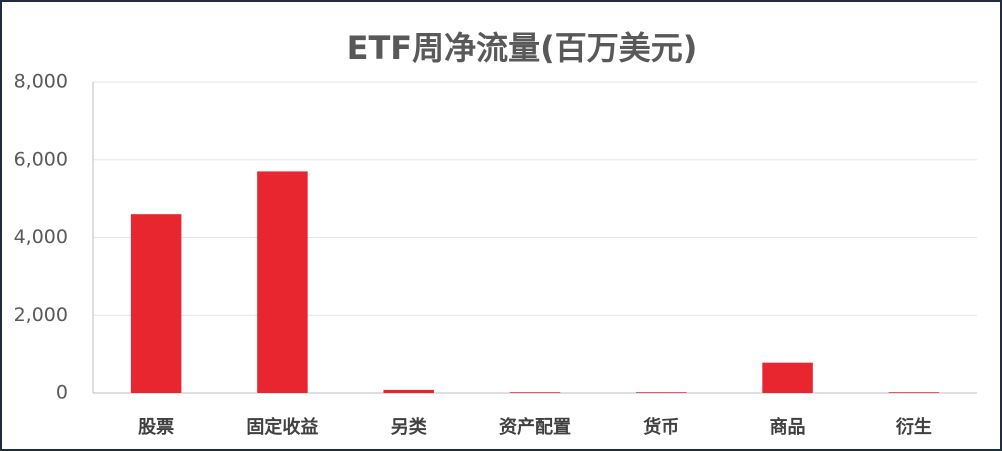 This screenshot has width=1002, height=451. Describe the element at coordinates (522, 48) in the screenshot. I see `chart-title: ETF周净流量(百万美元)` at that location.